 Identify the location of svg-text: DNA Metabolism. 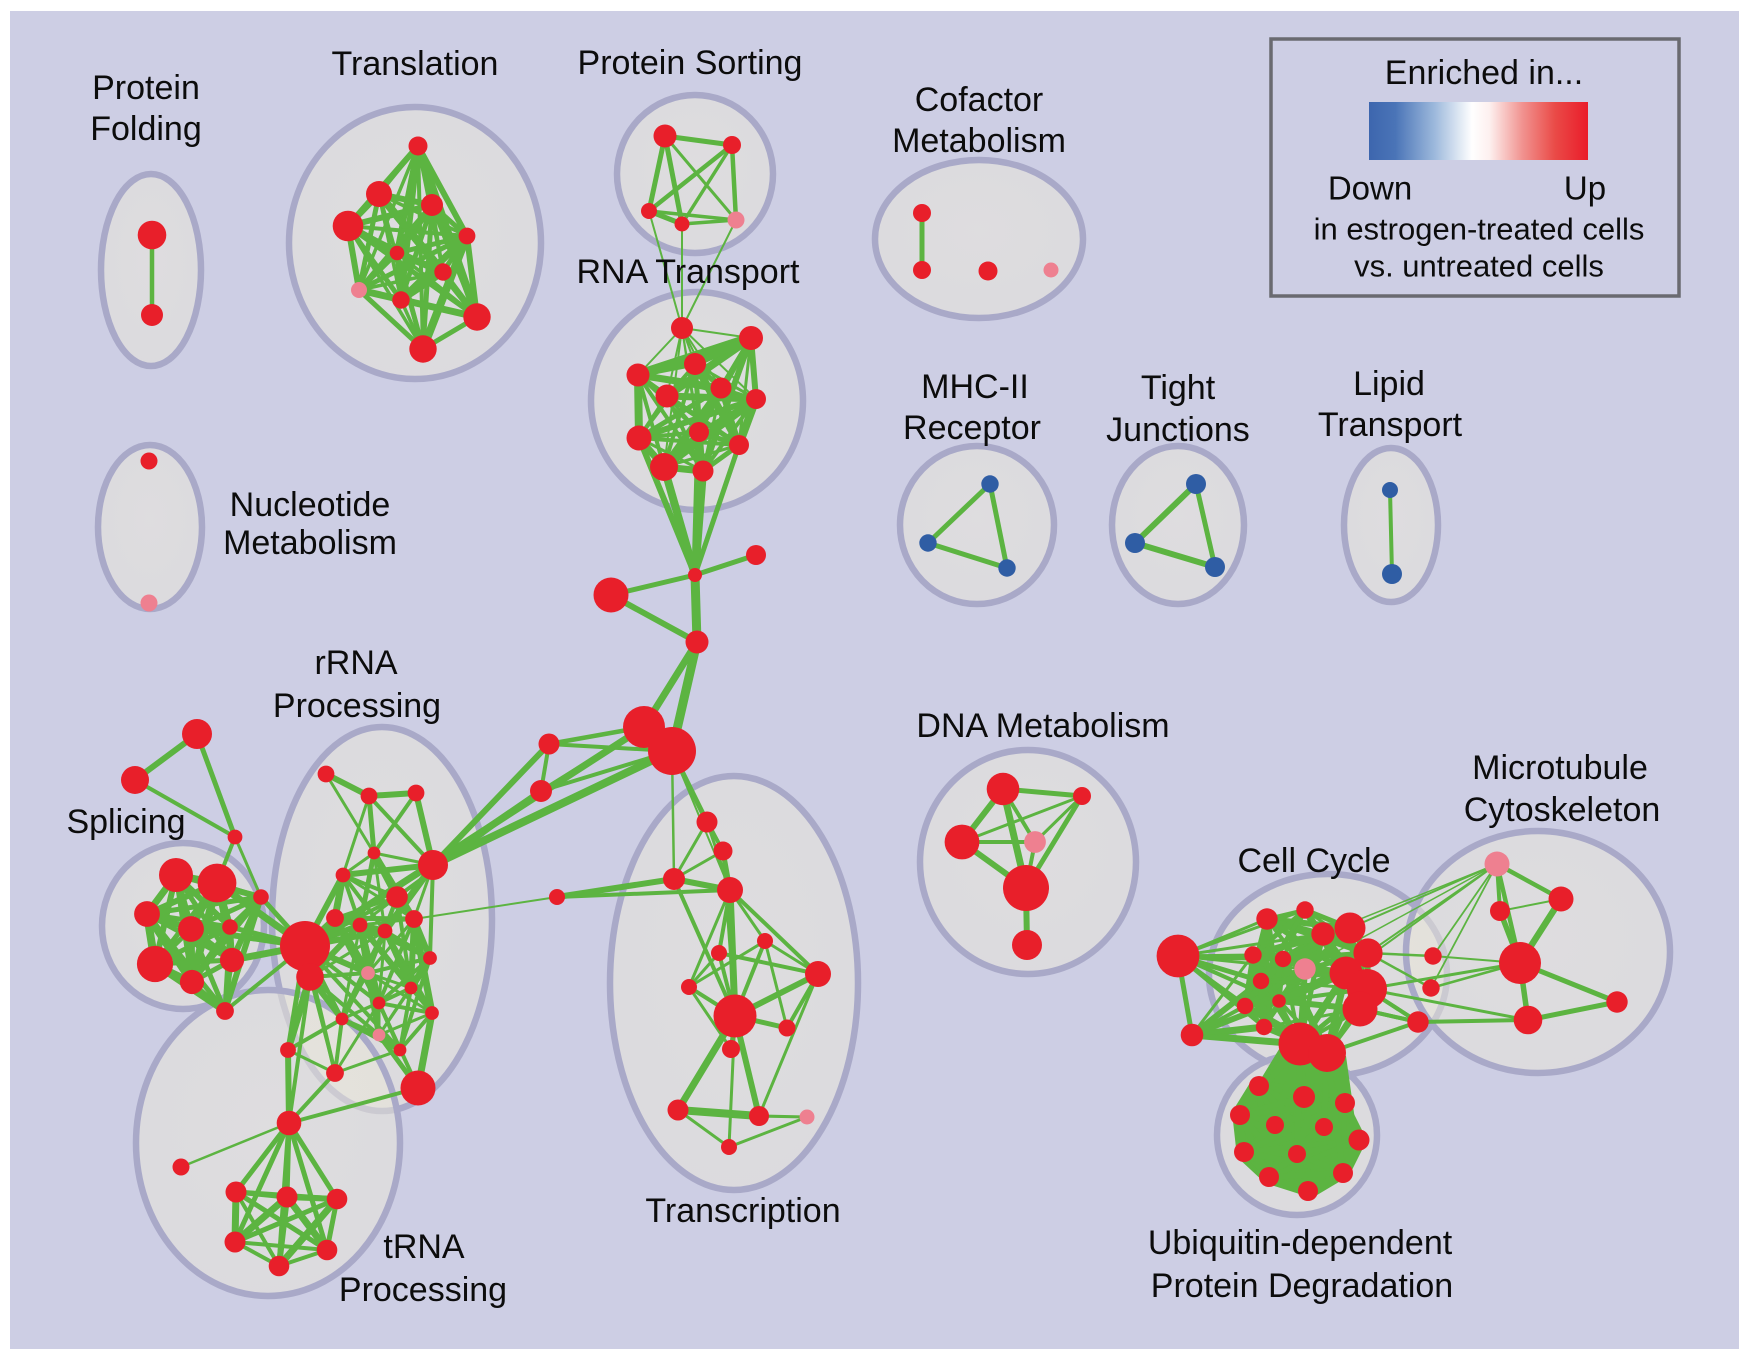
(1042, 726).